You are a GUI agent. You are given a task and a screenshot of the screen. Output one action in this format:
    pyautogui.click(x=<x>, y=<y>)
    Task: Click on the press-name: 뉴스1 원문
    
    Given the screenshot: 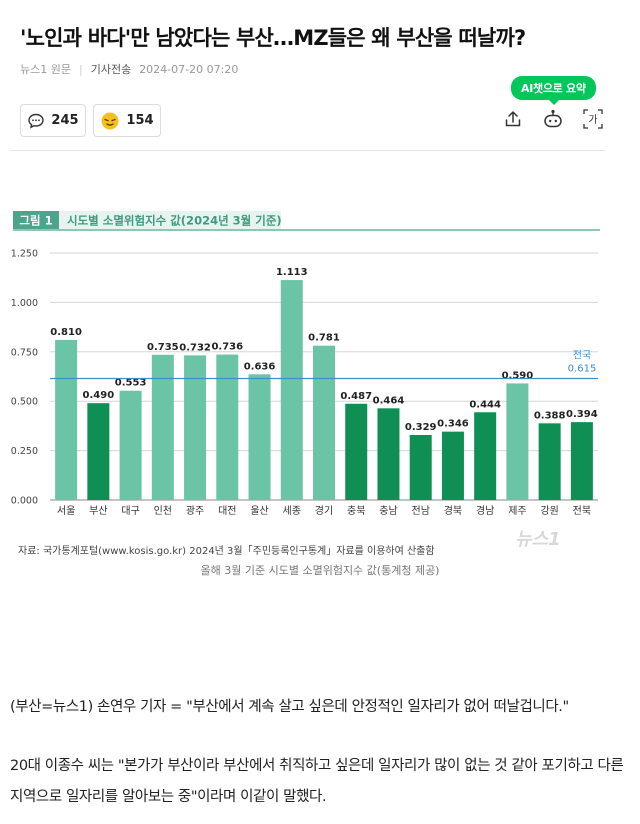 What is the action you would take?
    pyautogui.click(x=45, y=69)
    